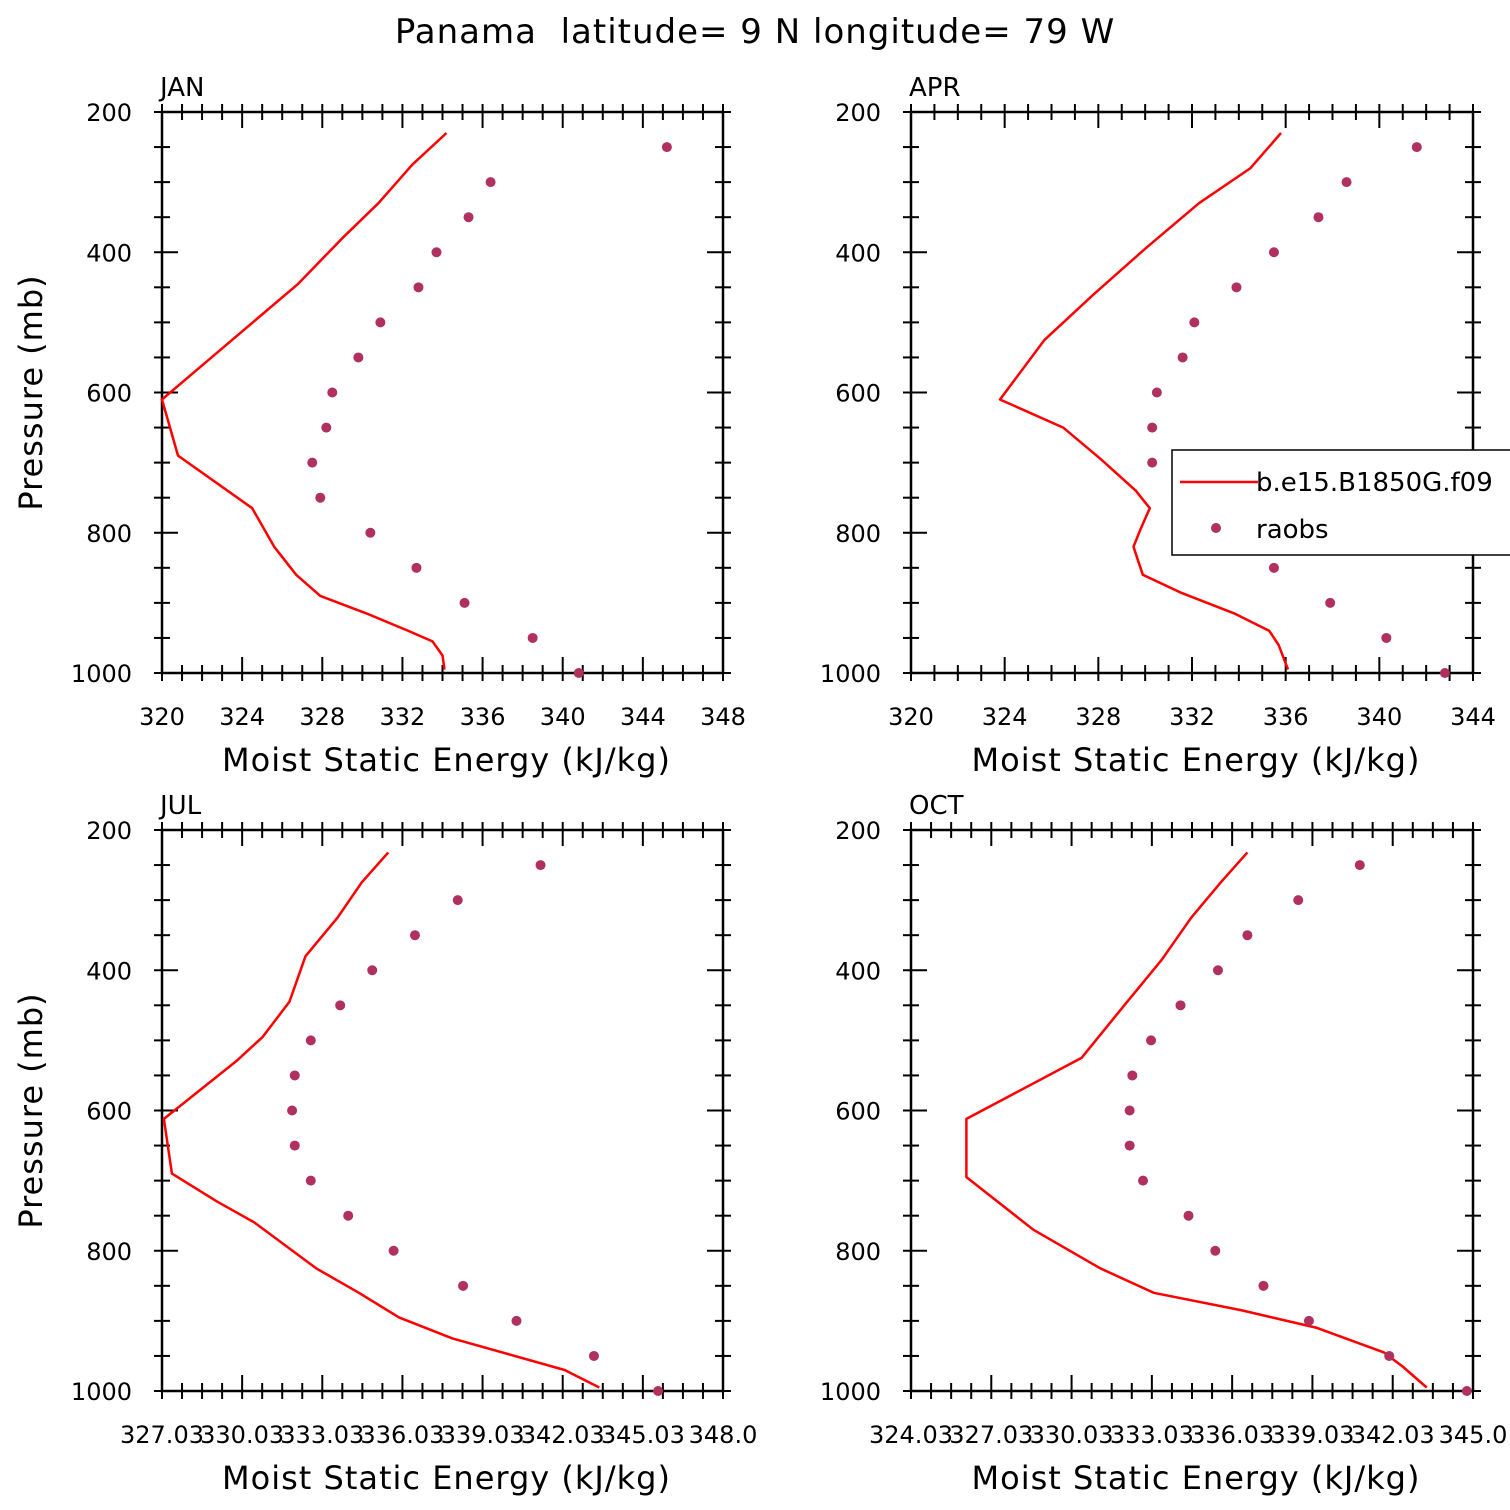  I want to click on legend-box, so click(1340, 502).